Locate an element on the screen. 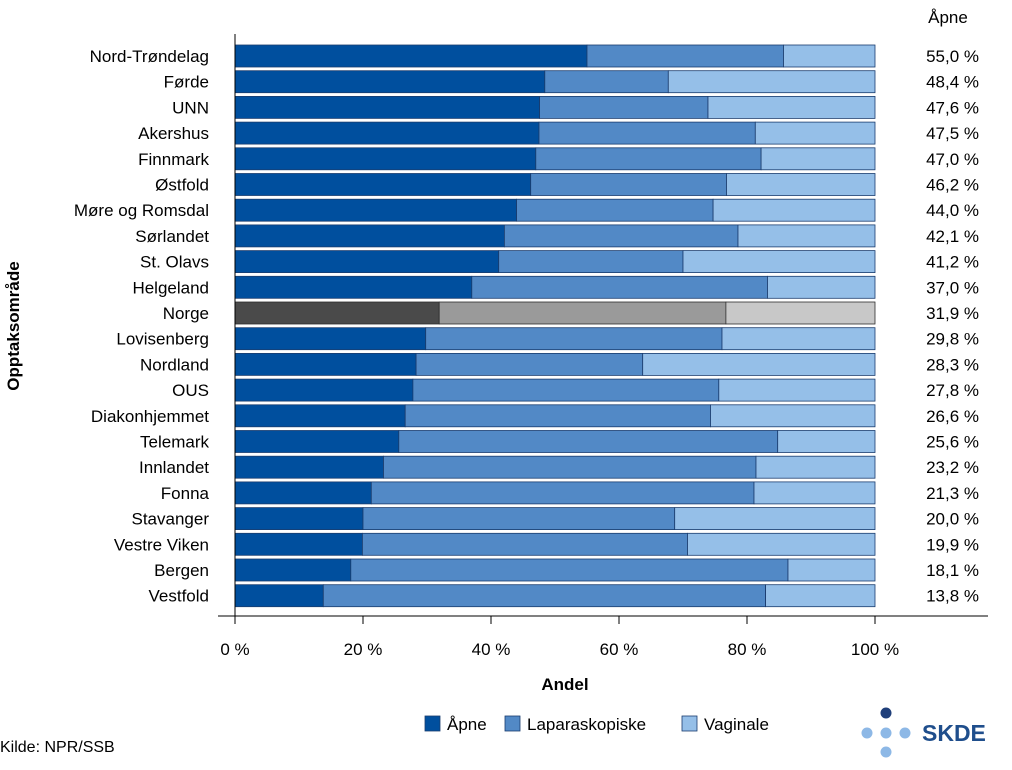 The image size is (1012, 770). bar-nord-trondelag-laparaskopiske is located at coordinates (685, 56).